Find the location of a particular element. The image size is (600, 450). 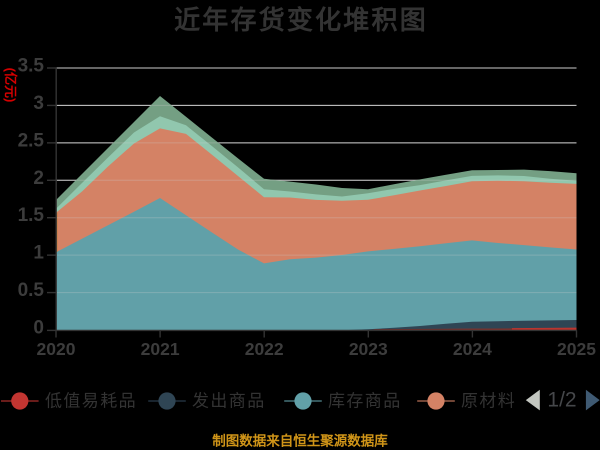

svg-text: 2 is located at coordinates (38, 178).